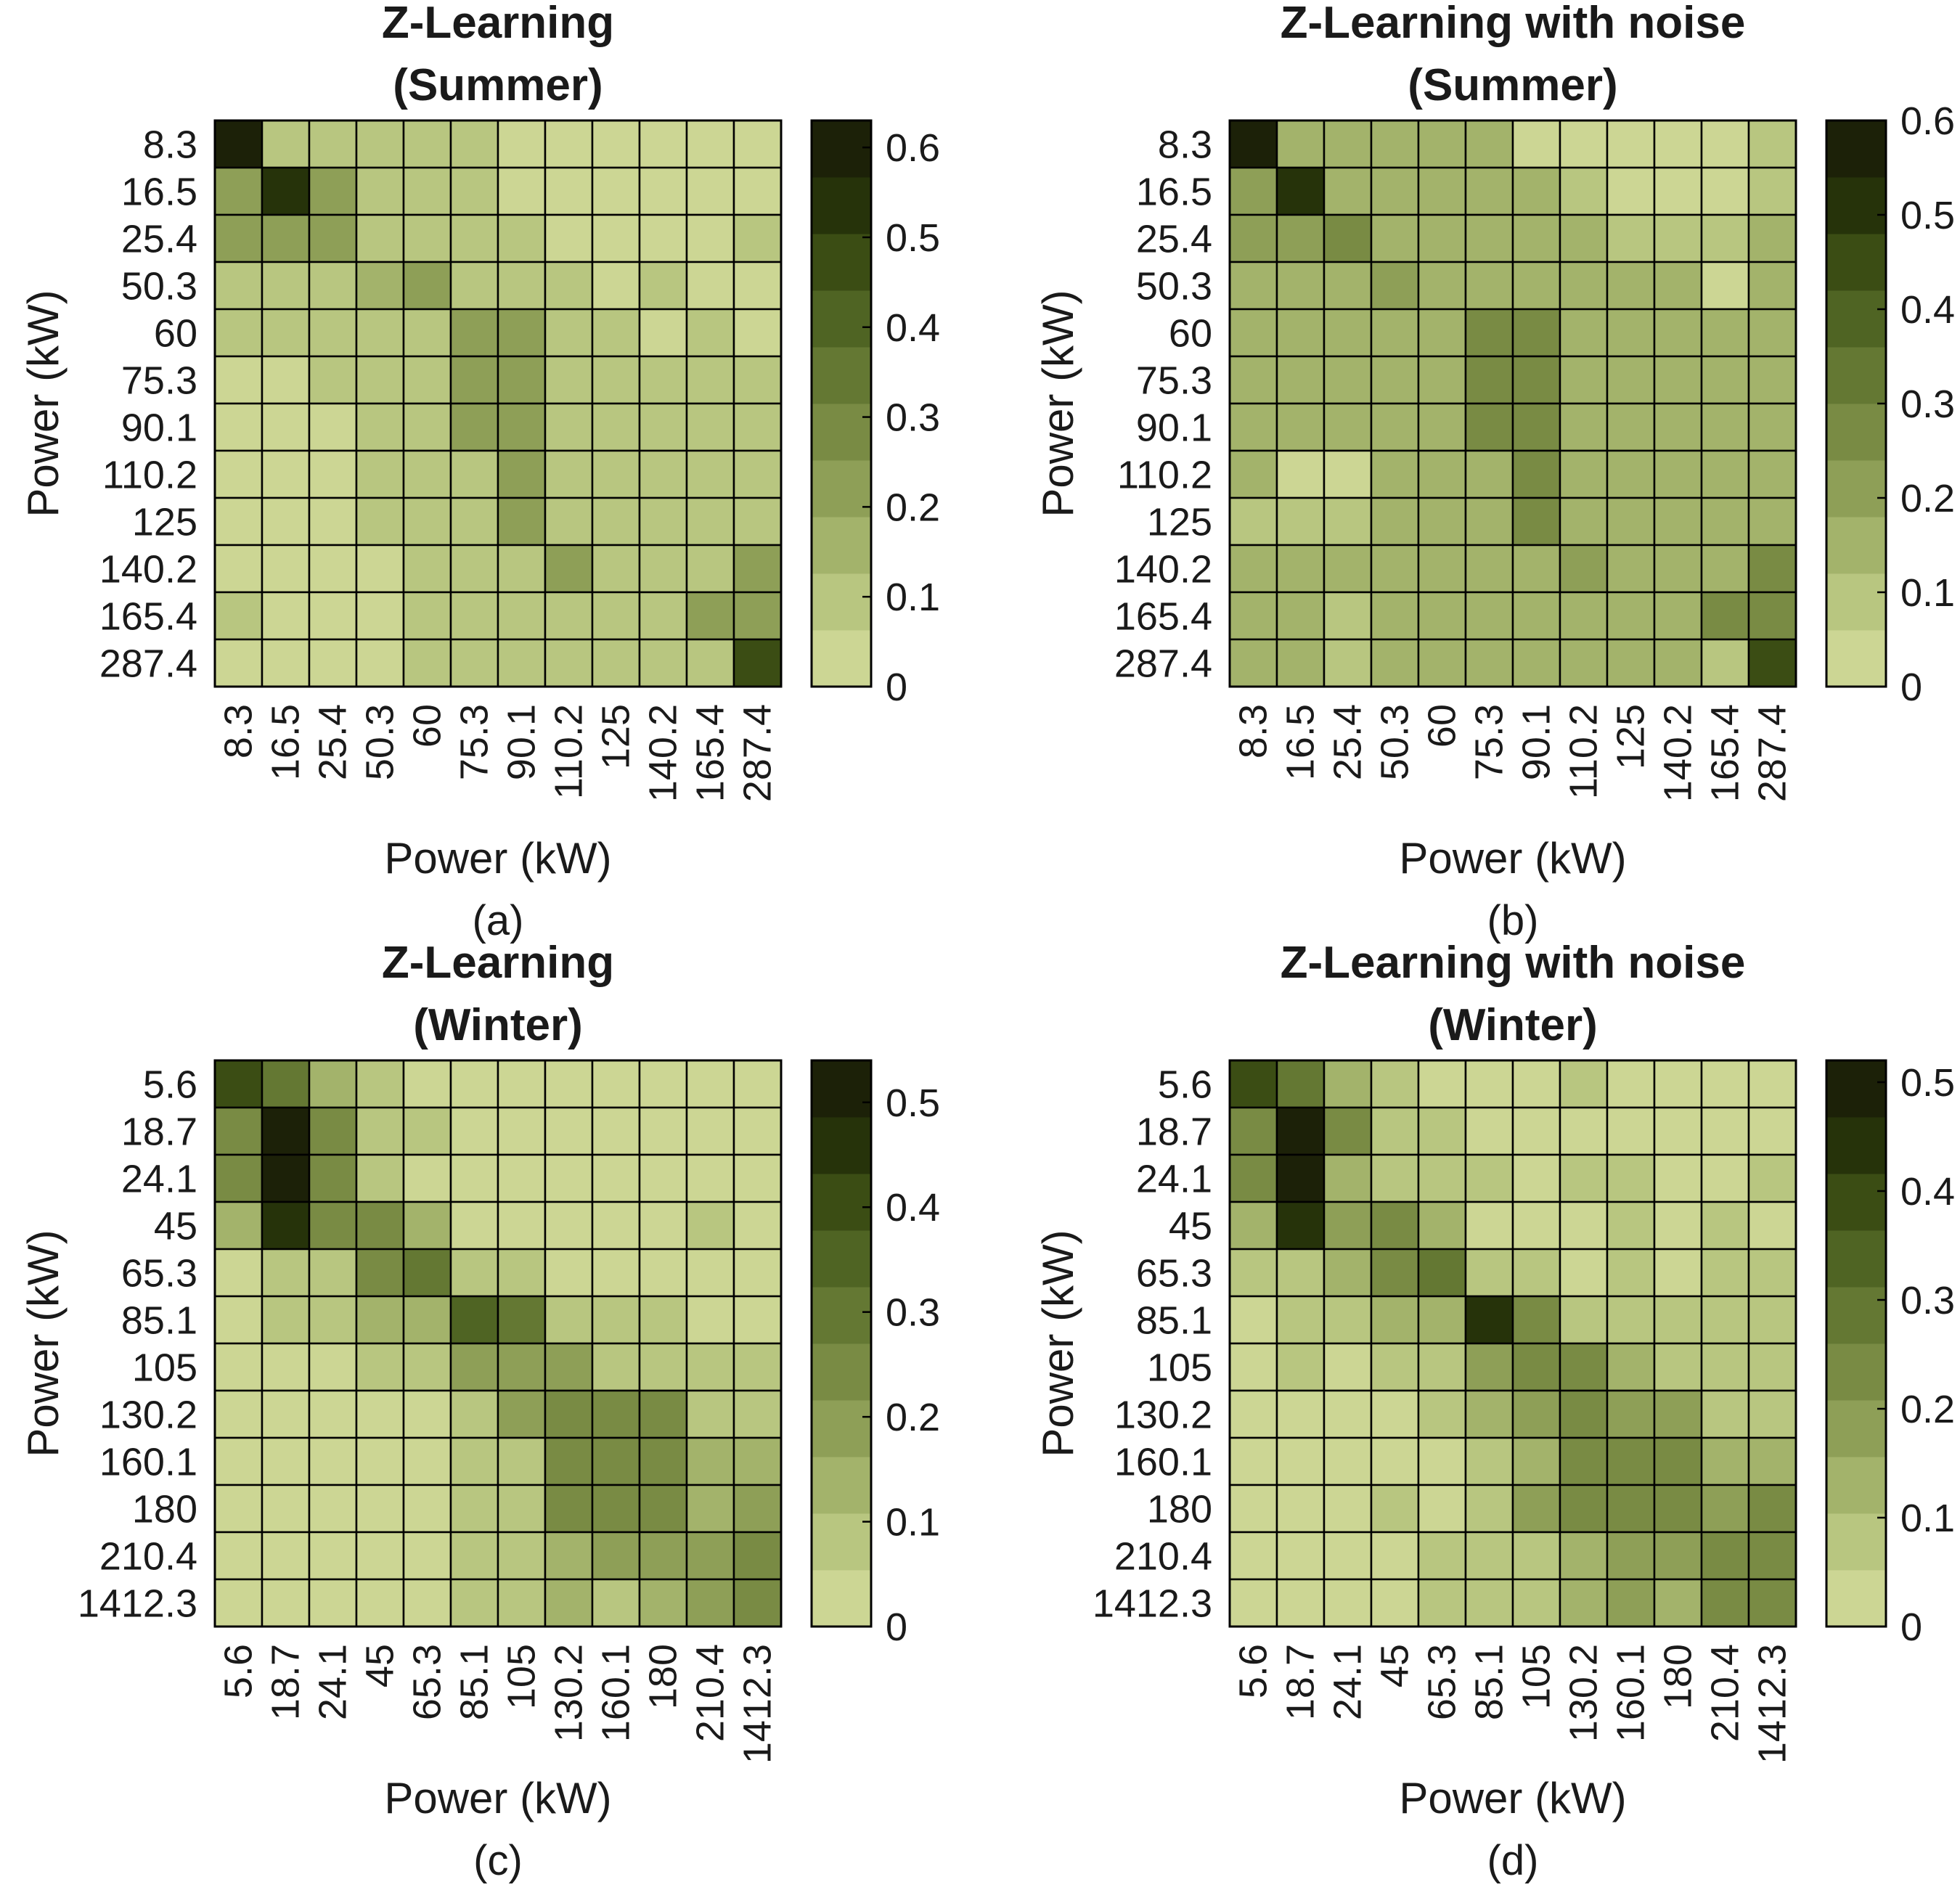 Image resolution: width=1960 pixels, height=1890 pixels. Describe the element at coordinates (1911, 1627) in the screenshot. I see `colorbar-tick-label: 0` at that location.